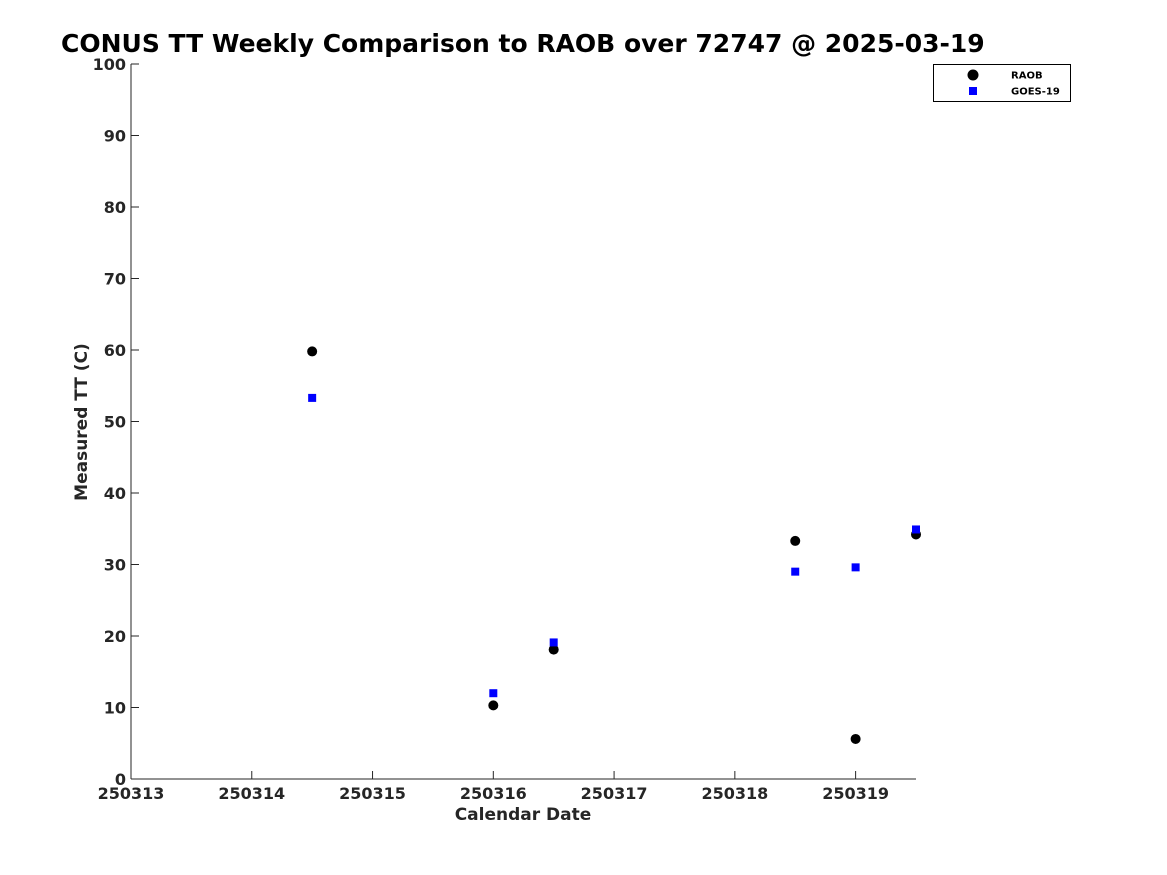  Describe the element at coordinates (115, 708) in the screenshot. I see `y-tick-label: 10` at that location.